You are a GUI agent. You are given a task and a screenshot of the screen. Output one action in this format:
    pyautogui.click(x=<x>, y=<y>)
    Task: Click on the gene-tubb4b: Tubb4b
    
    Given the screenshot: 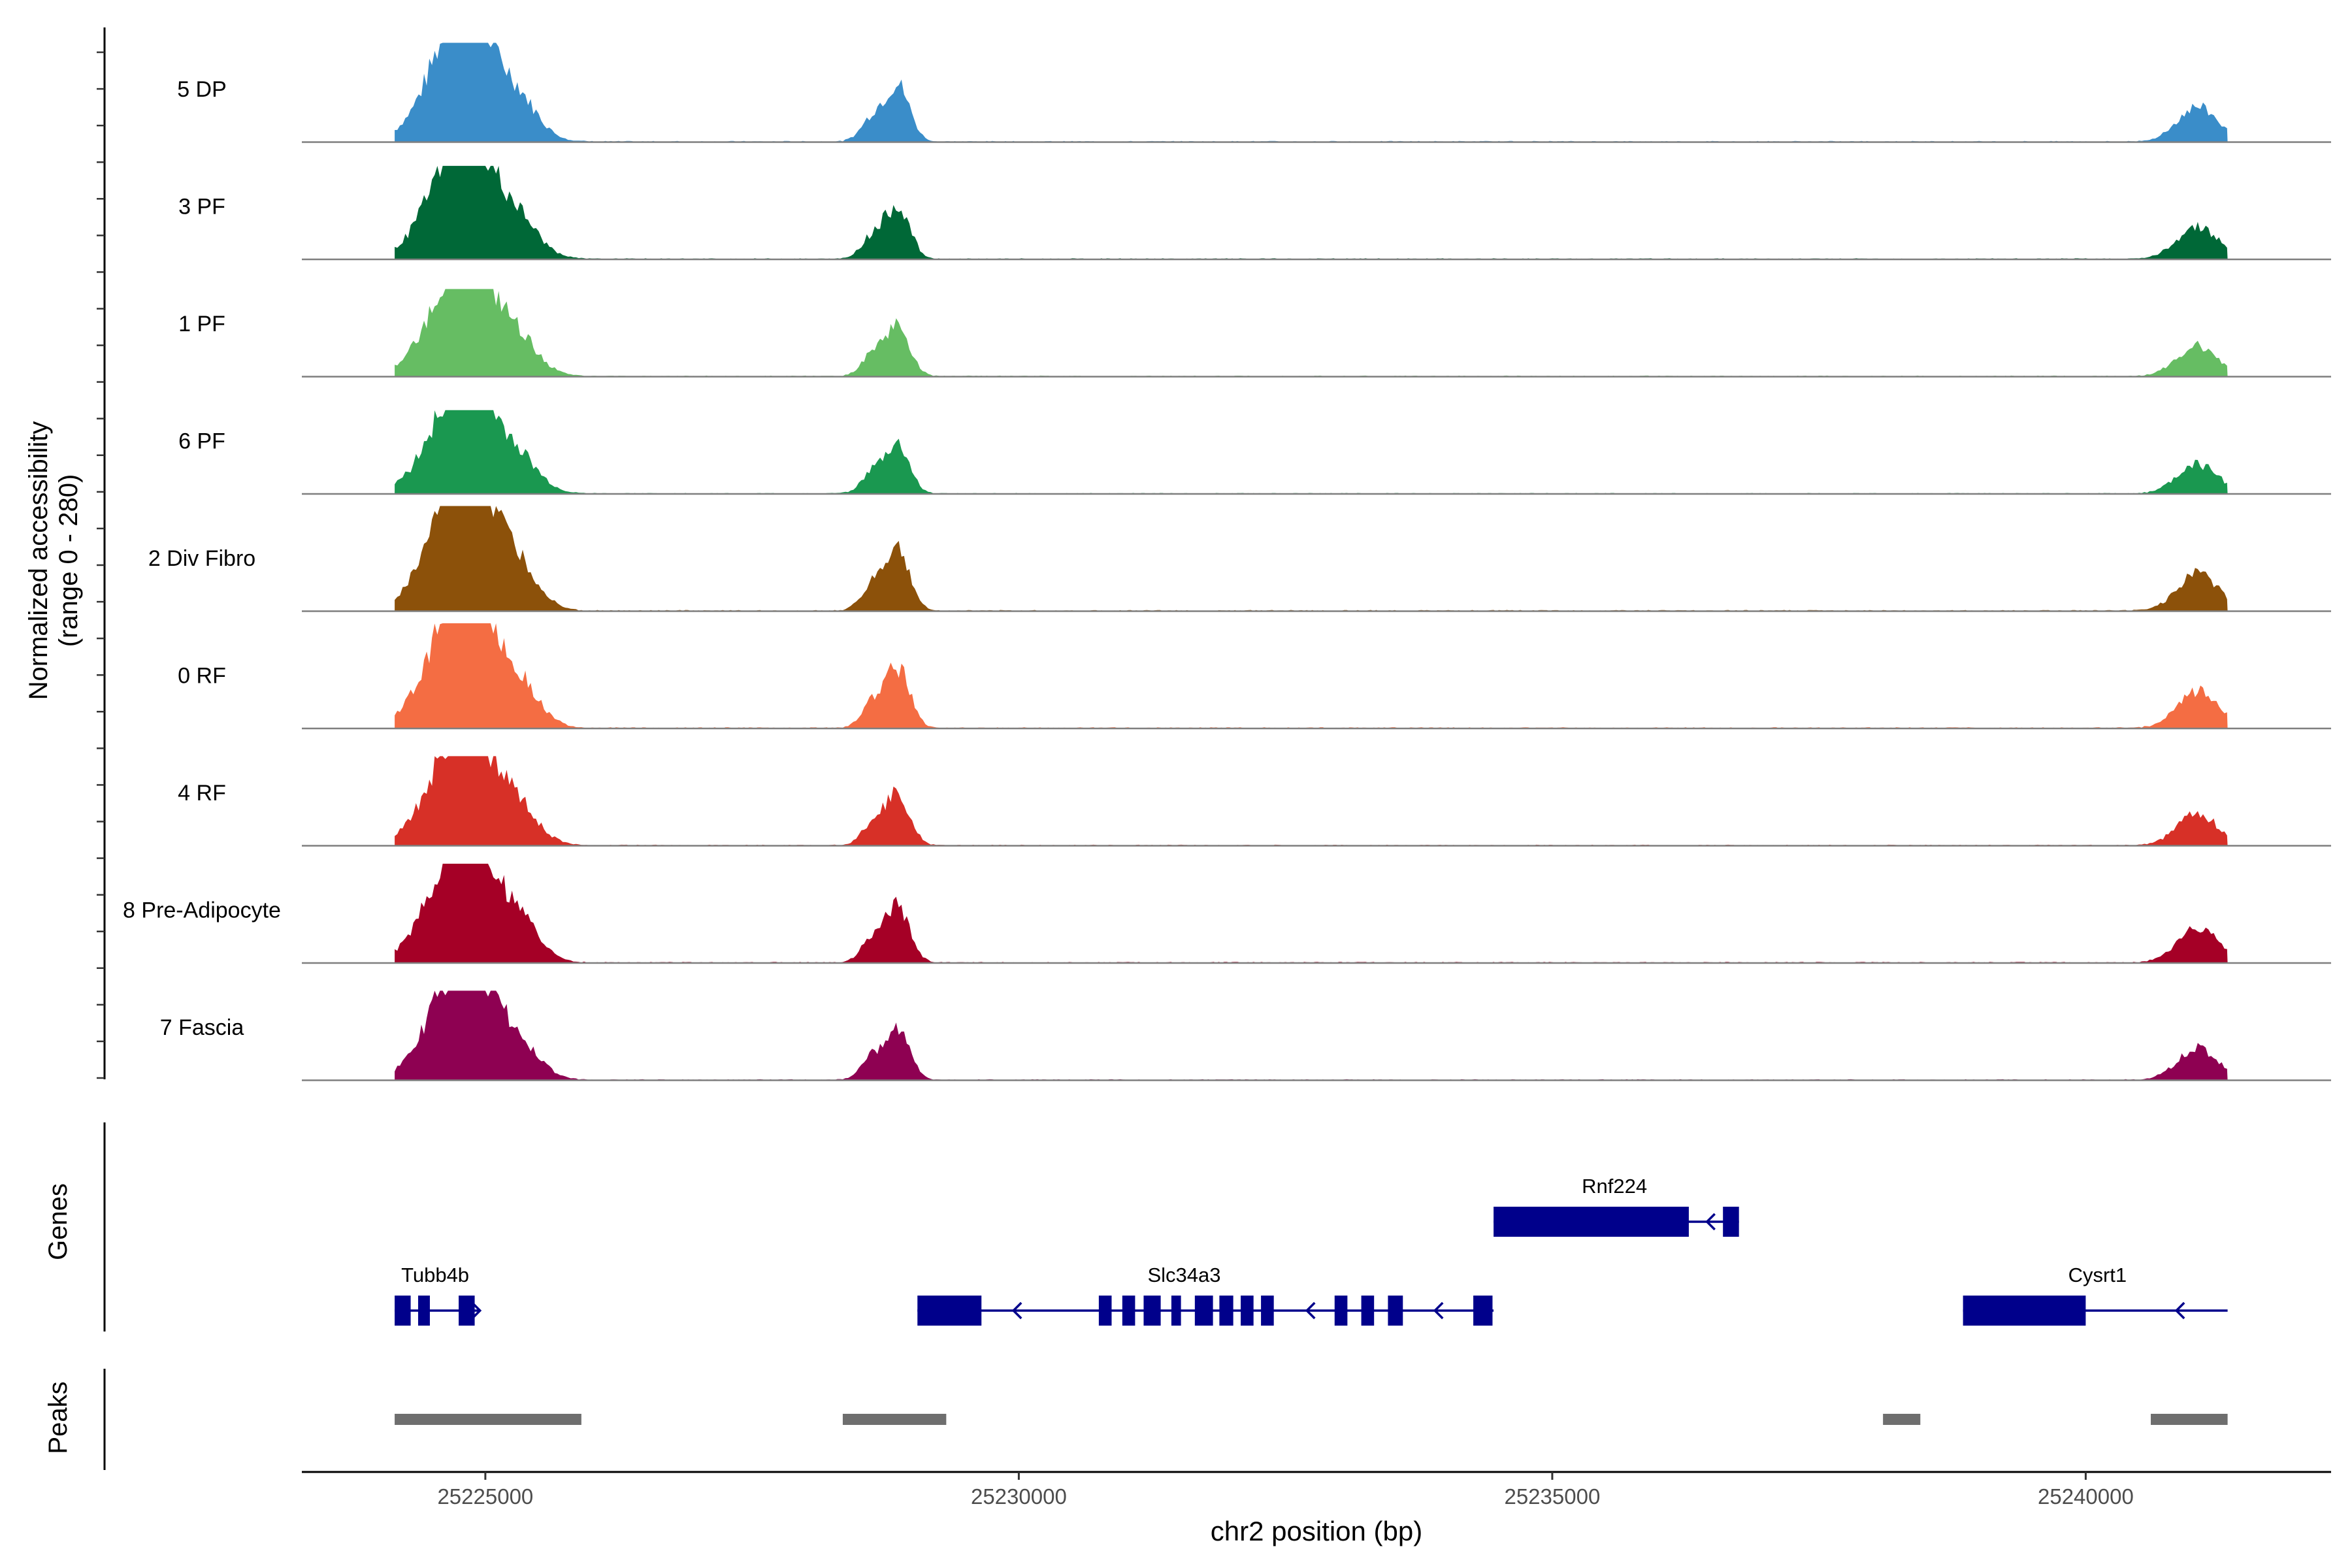 What is the action you would take?
    pyautogui.click(x=438, y=1295)
    